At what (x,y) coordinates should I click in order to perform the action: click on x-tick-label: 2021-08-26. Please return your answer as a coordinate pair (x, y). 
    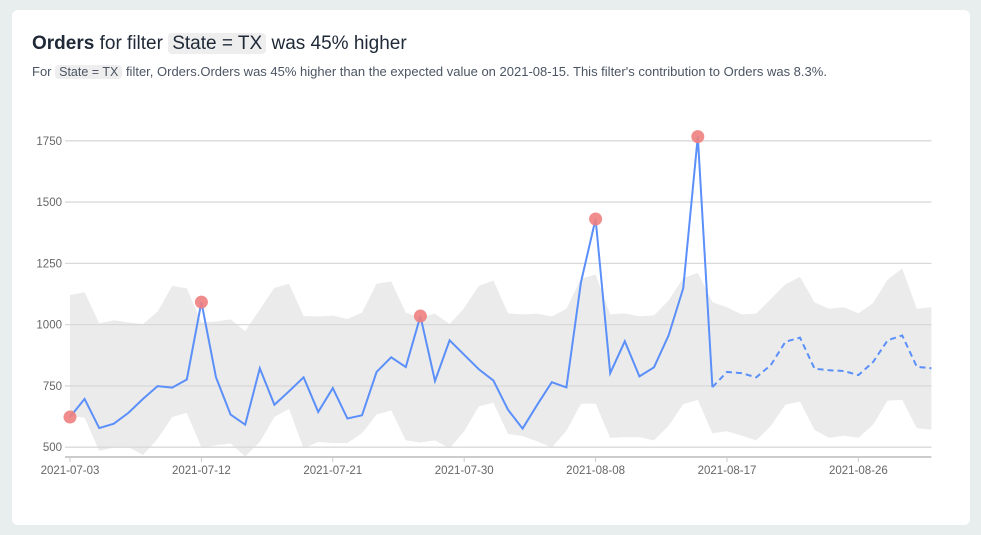
    Looking at the image, I should click on (858, 471).